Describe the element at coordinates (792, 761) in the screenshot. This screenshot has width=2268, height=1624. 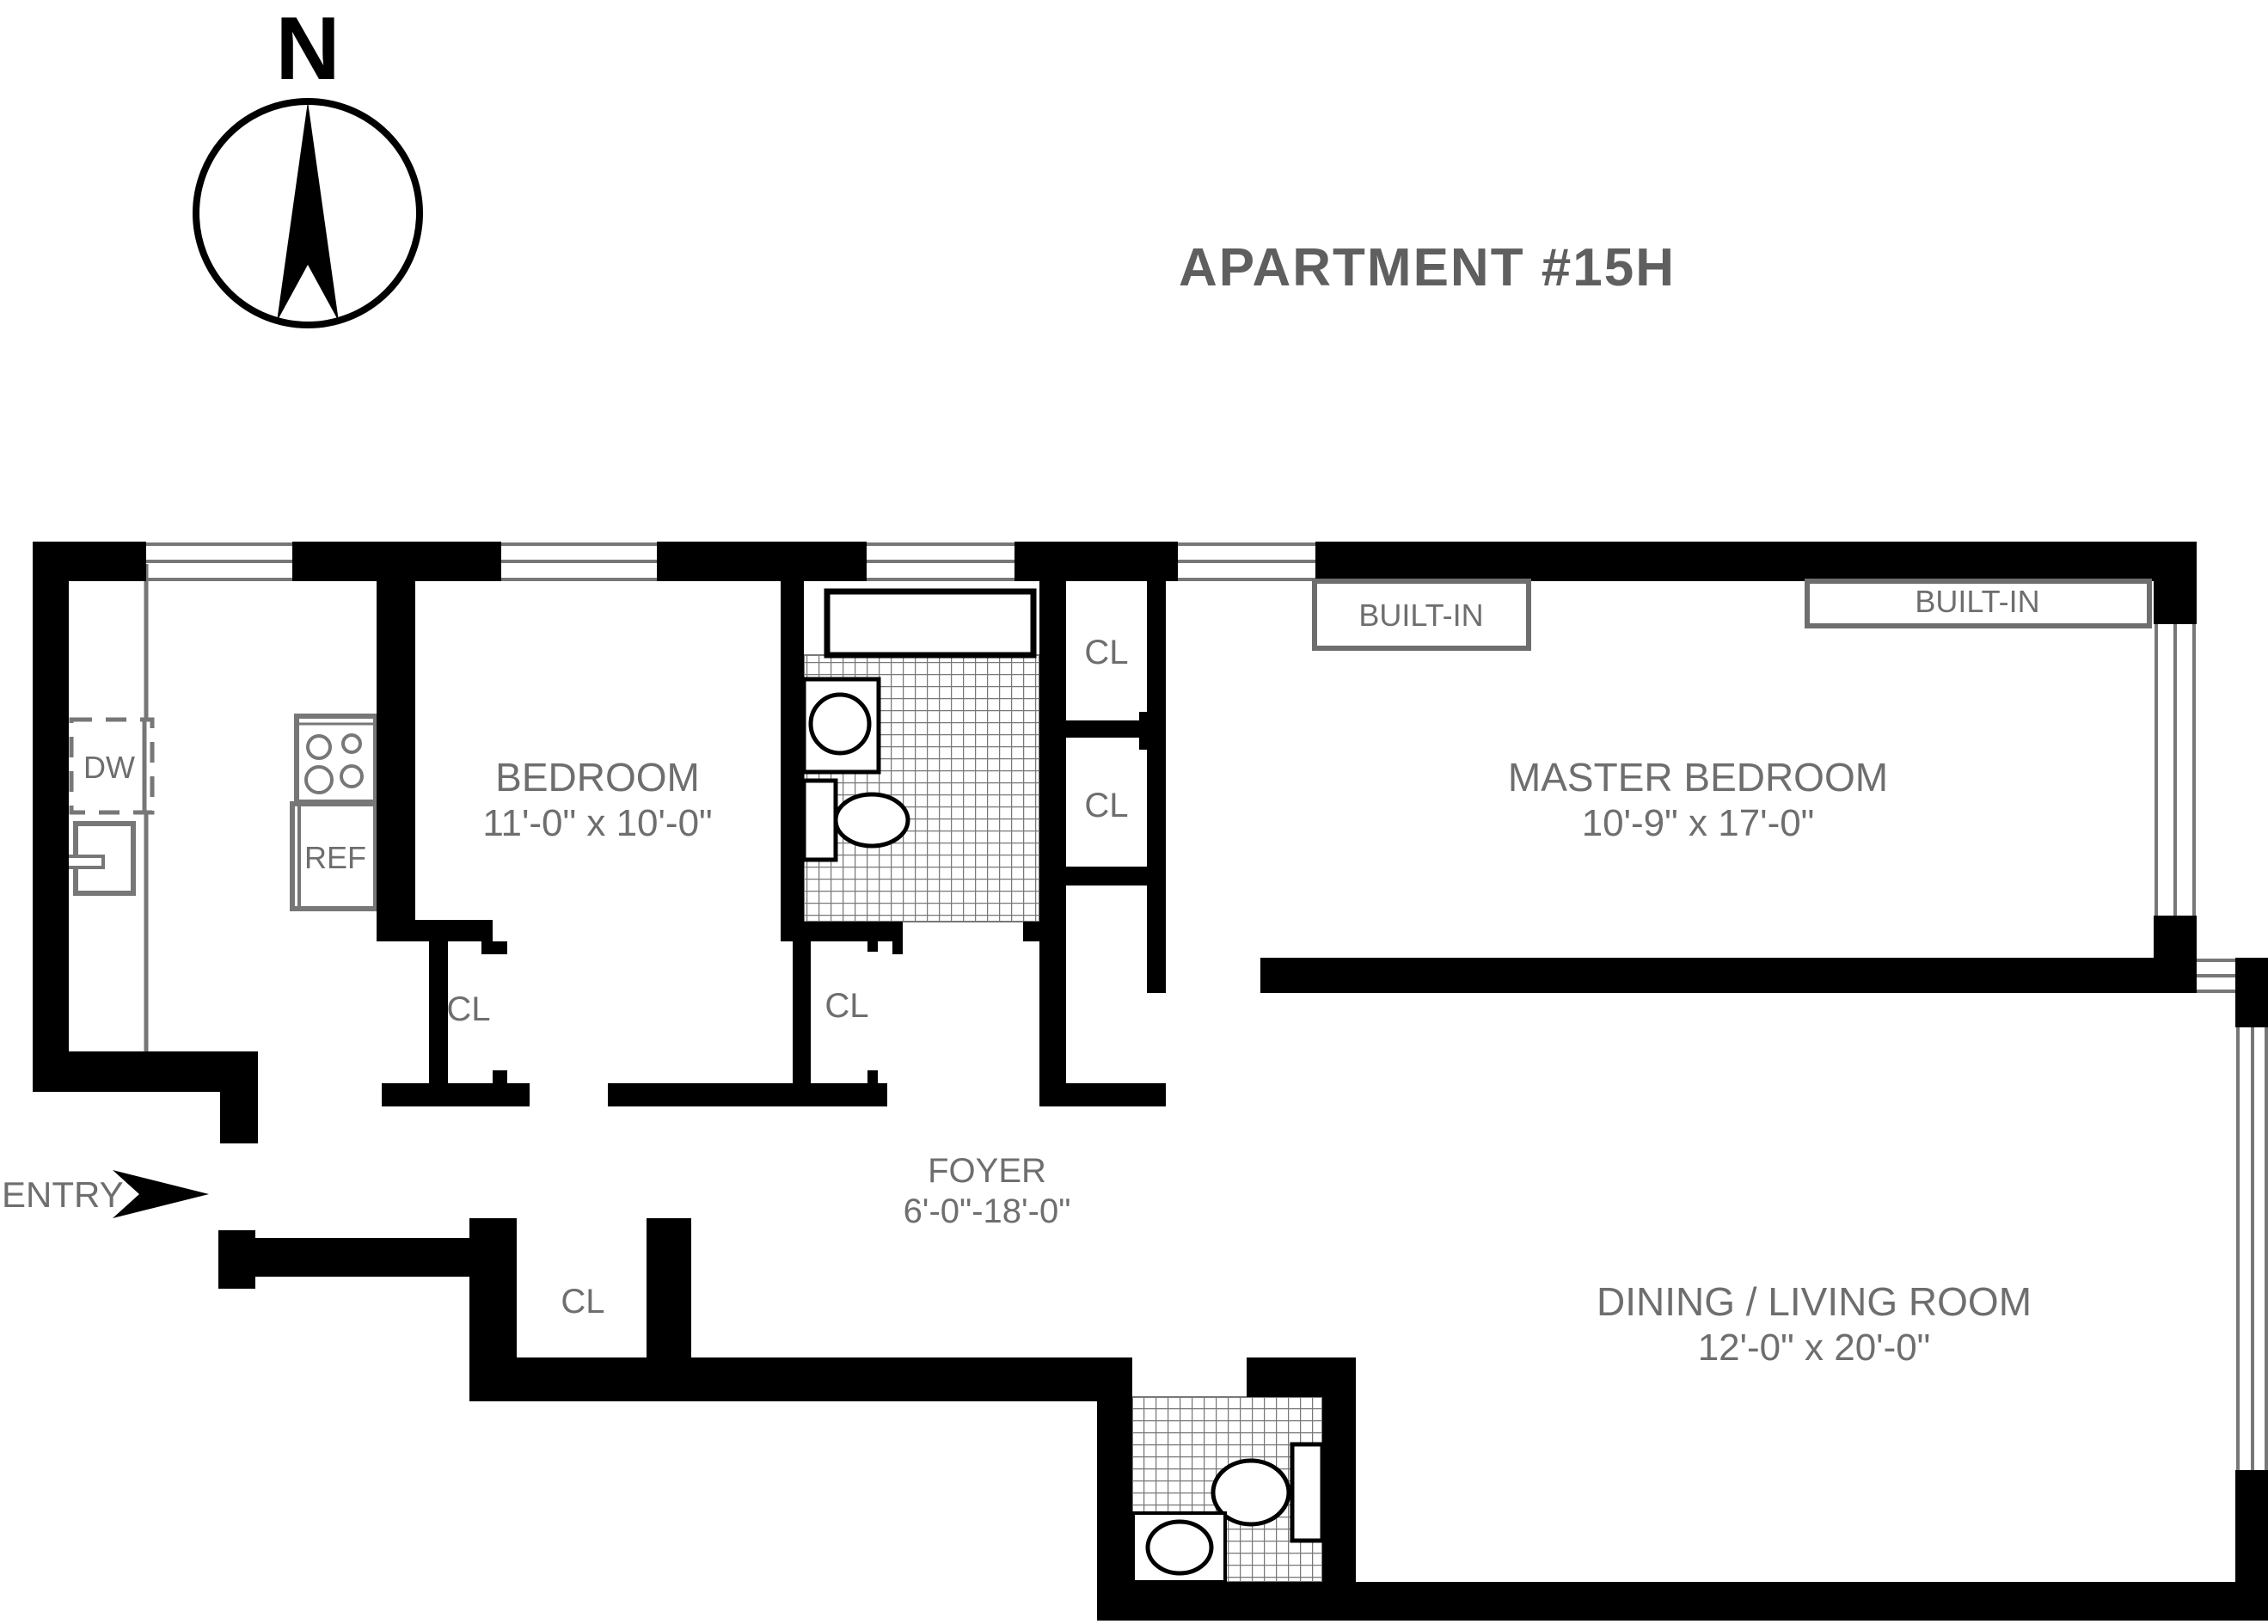
I see `wall-bathroom-left` at that location.